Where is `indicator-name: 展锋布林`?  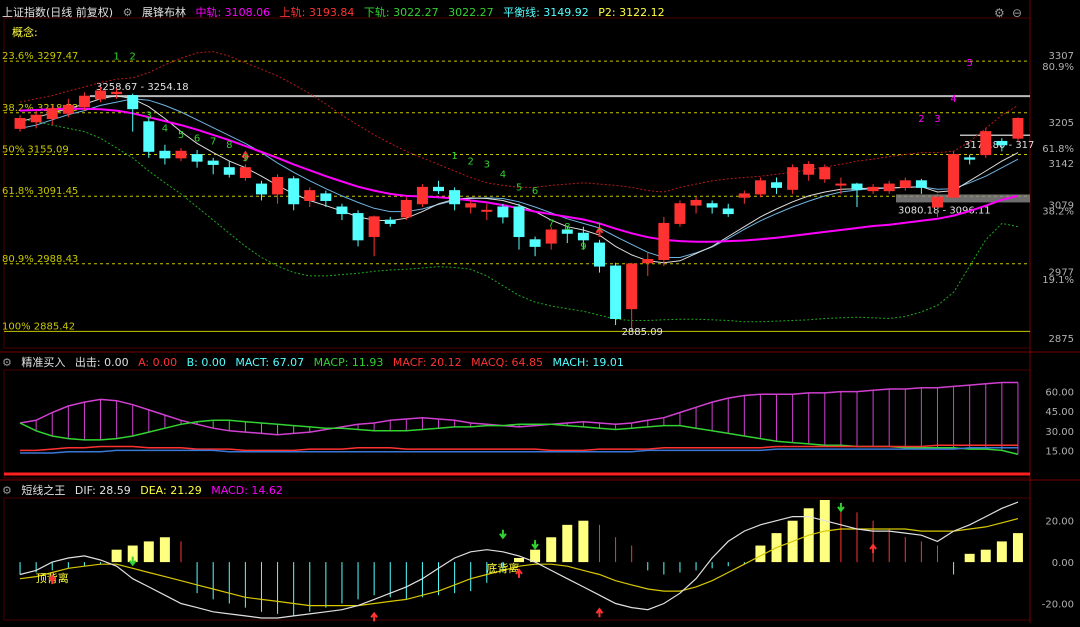 indicator-name: 展锋布林 is located at coordinates (163, 12).